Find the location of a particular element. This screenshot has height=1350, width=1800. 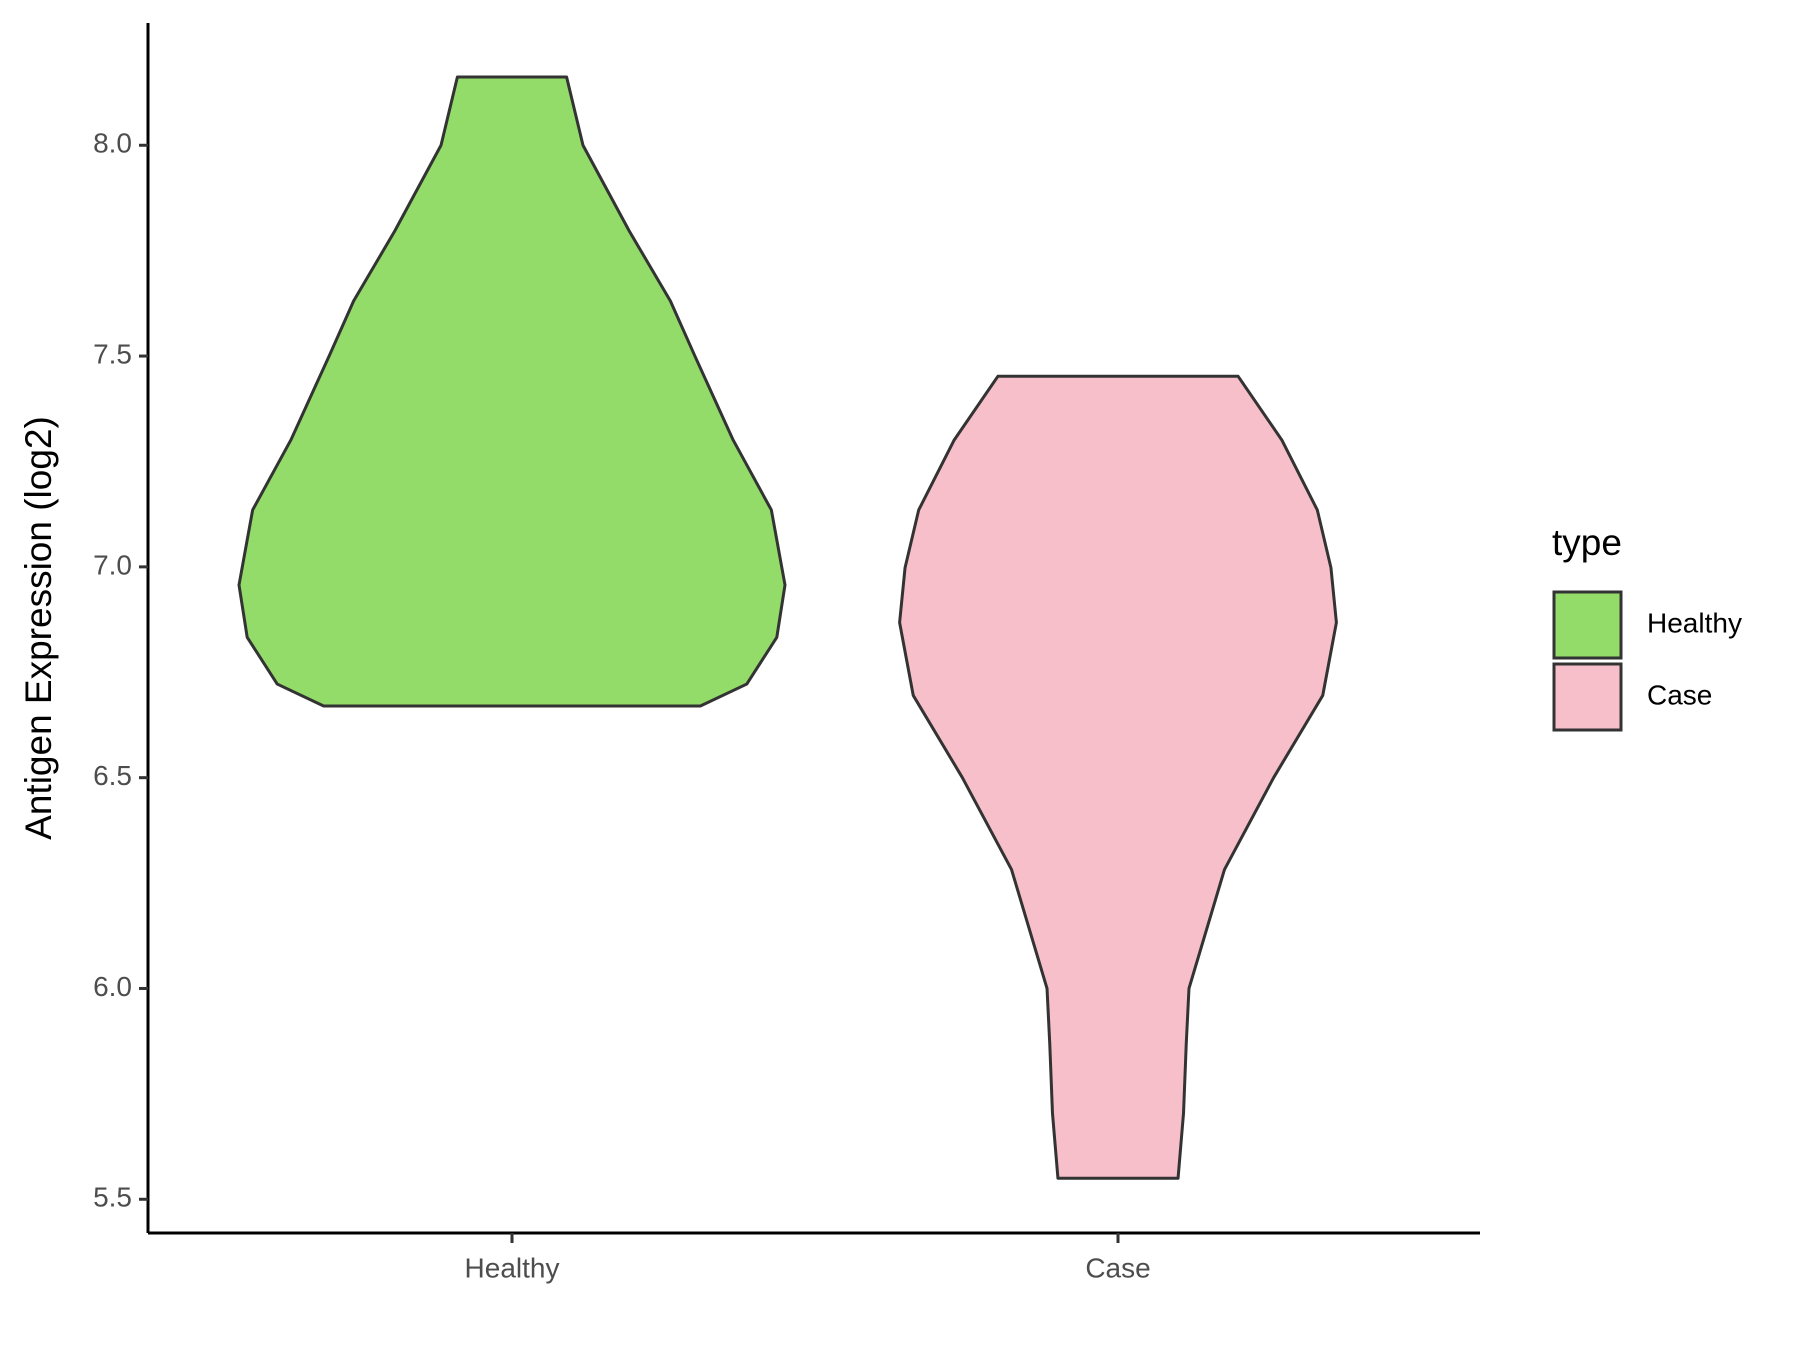

y-tick-label: 8.0 is located at coordinates (112, 143).